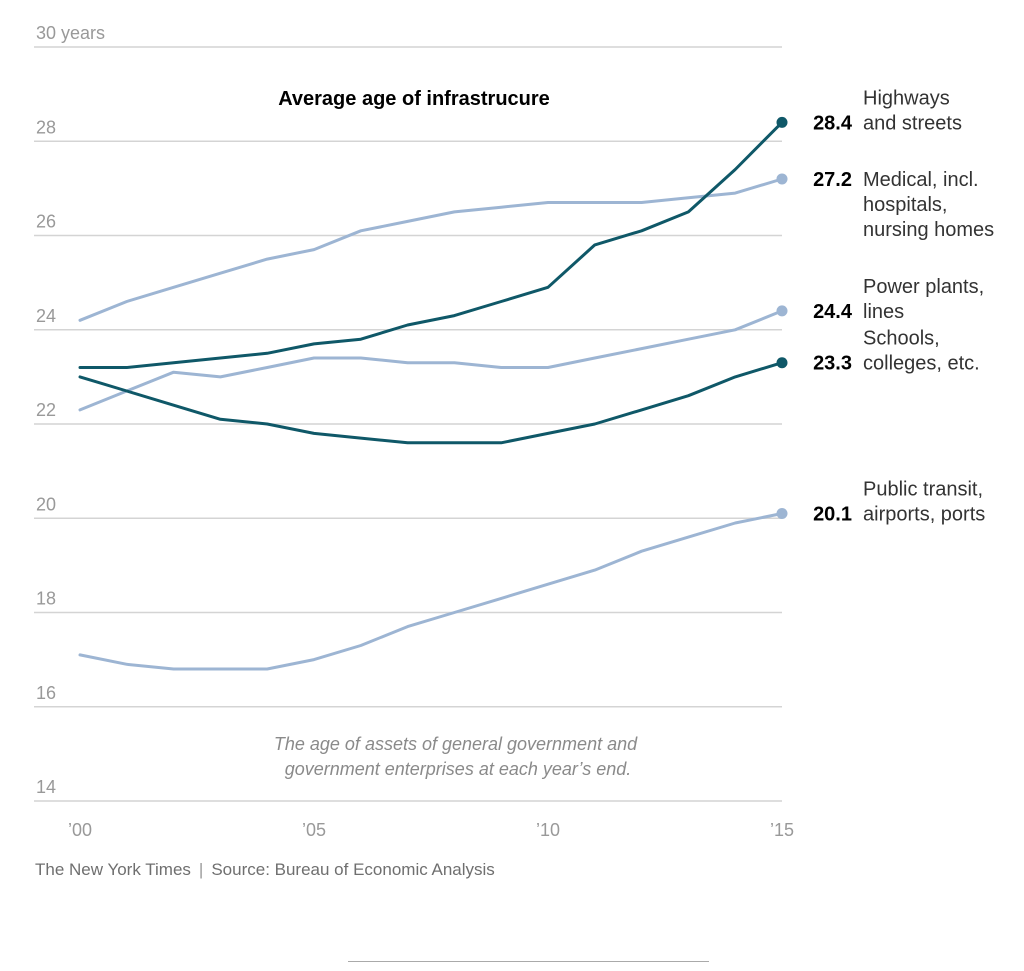 Image resolution: width=1024 pixels, height=971 pixels. I want to click on y-tick-label: 14, so click(46, 787).